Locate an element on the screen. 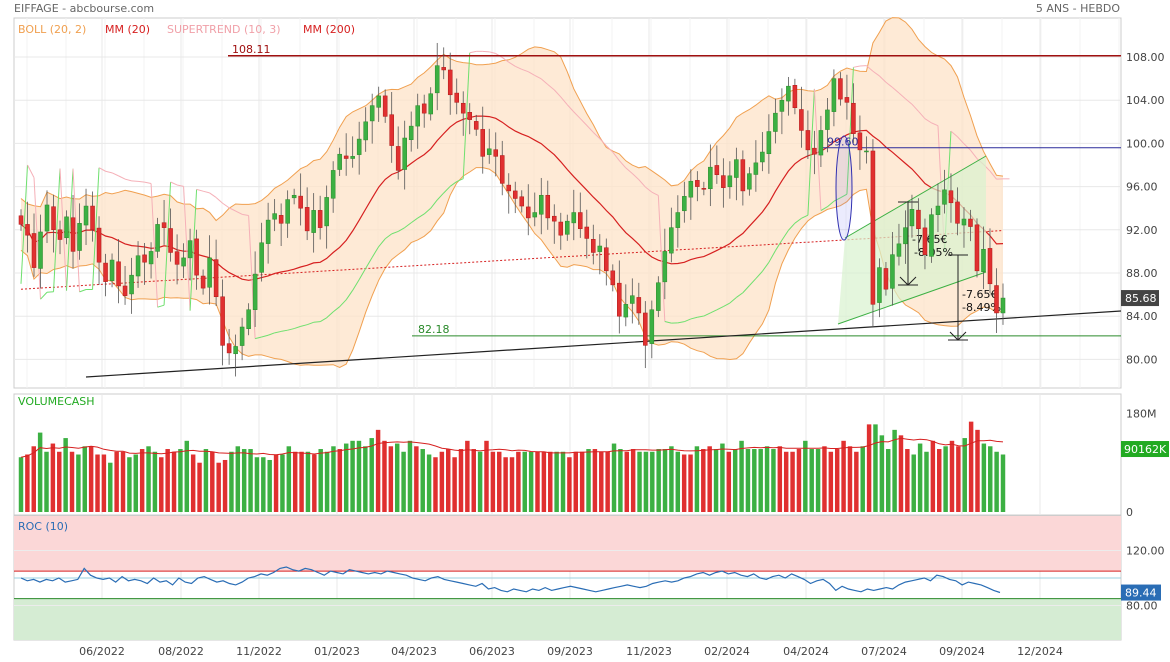 The height and width of the screenshot is (662, 1170). channel-upper is located at coordinates (915, 197).